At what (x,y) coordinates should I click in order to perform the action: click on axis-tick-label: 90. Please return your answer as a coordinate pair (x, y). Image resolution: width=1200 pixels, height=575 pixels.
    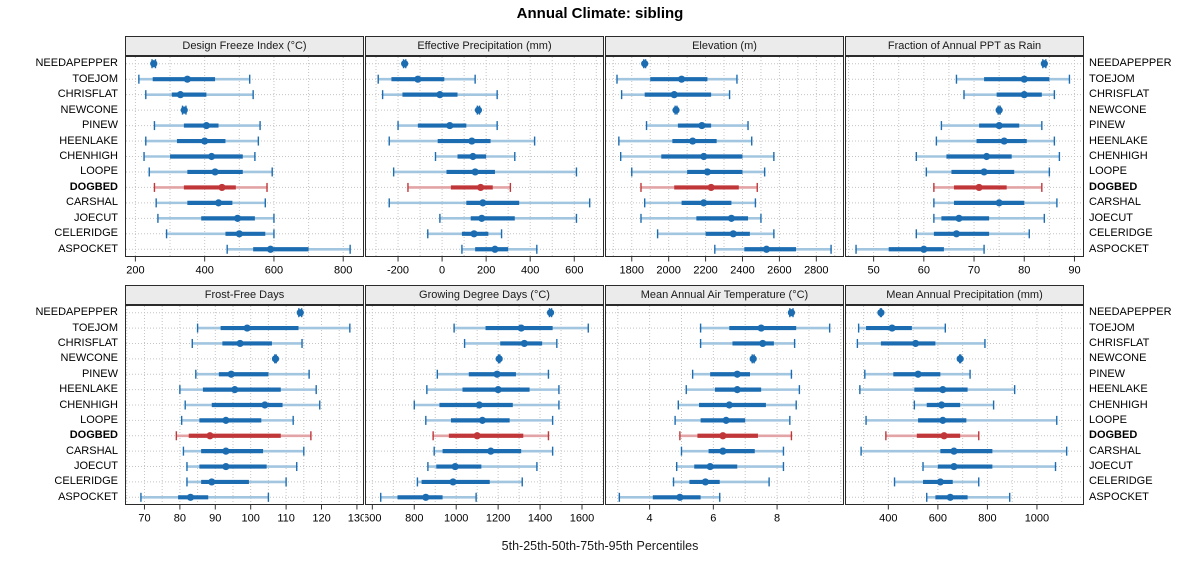
    Looking at the image, I should click on (1074, 271).